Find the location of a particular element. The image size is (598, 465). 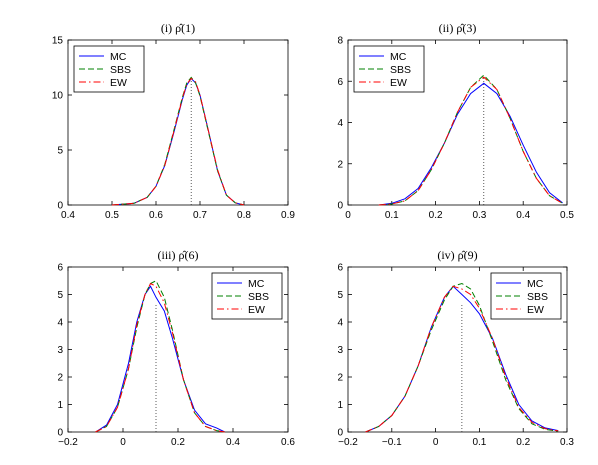

x-tick-label: 0.9 is located at coordinates (288, 215).